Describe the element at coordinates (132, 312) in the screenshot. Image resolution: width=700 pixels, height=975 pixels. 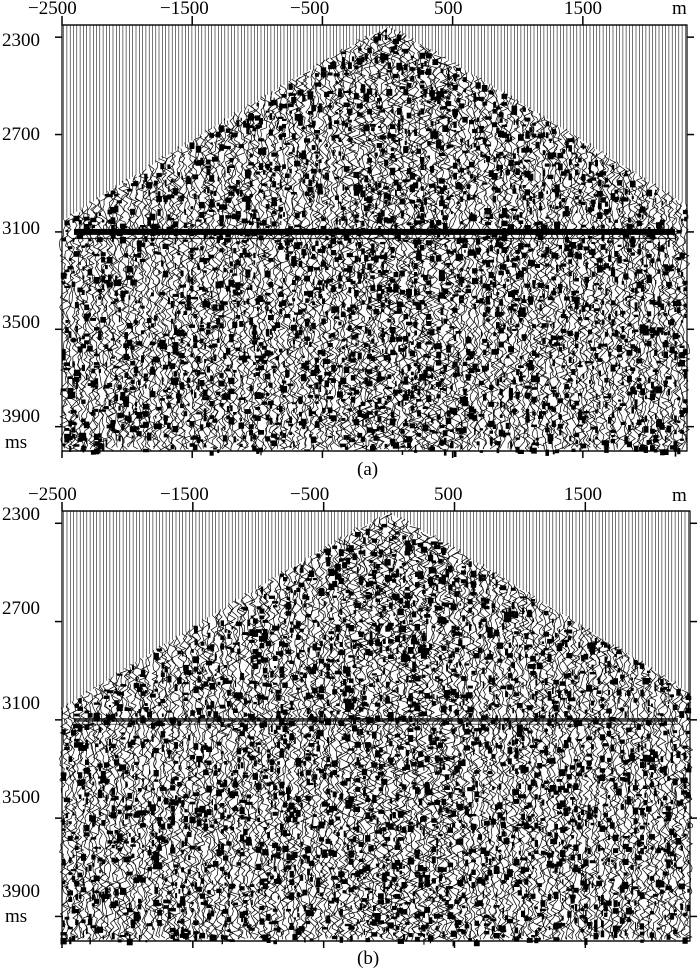
I see `seismic-trace` at that location.